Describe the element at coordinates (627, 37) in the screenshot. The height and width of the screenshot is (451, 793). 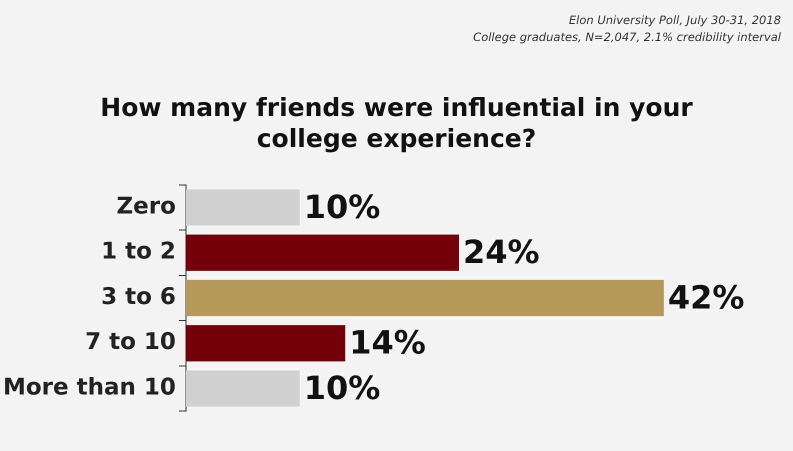
I see `text: College graduates, N=2,047, 2.1% credibility interval` at that location.